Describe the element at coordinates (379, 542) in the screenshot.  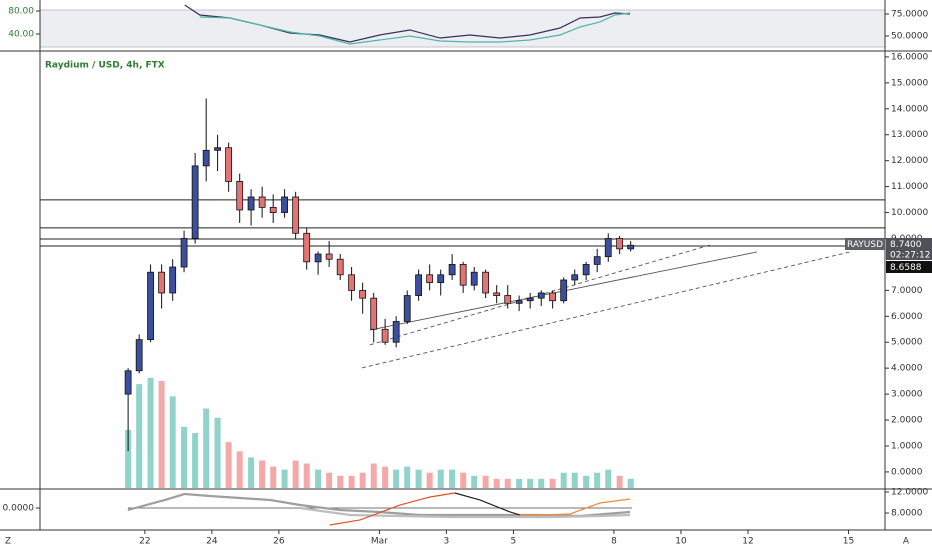
I see `x-tick-label: Mar` at that location.